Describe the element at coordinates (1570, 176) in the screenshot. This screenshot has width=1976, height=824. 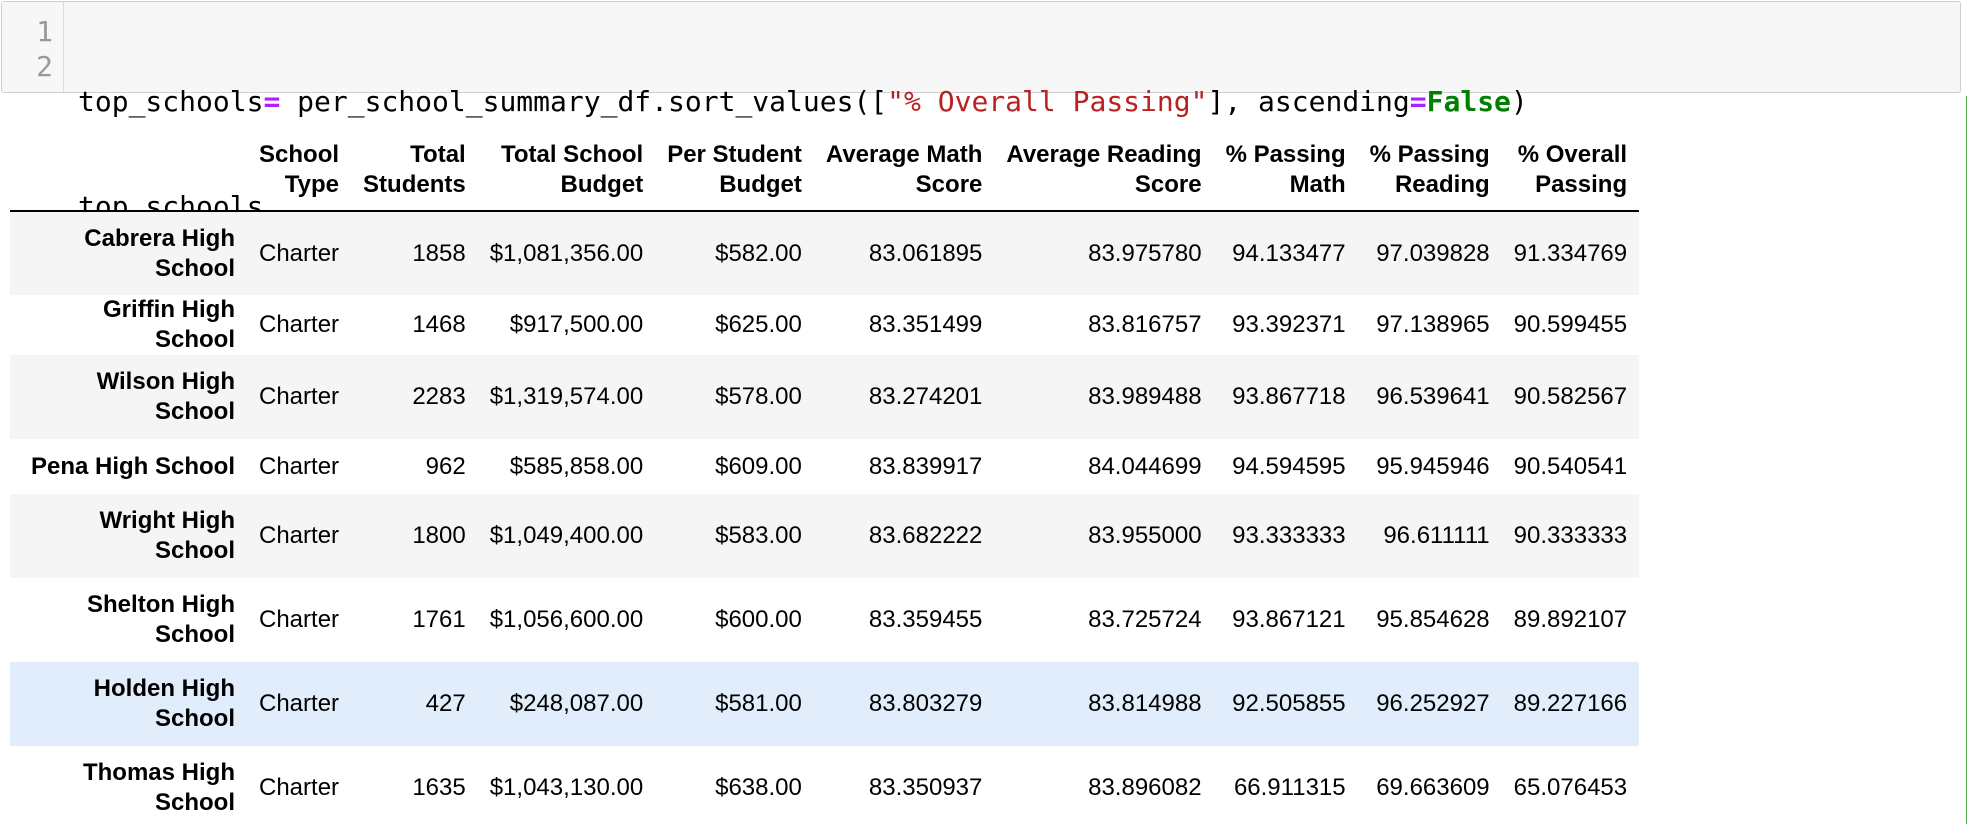
I see `column-header: % Overall Passing` at that location.